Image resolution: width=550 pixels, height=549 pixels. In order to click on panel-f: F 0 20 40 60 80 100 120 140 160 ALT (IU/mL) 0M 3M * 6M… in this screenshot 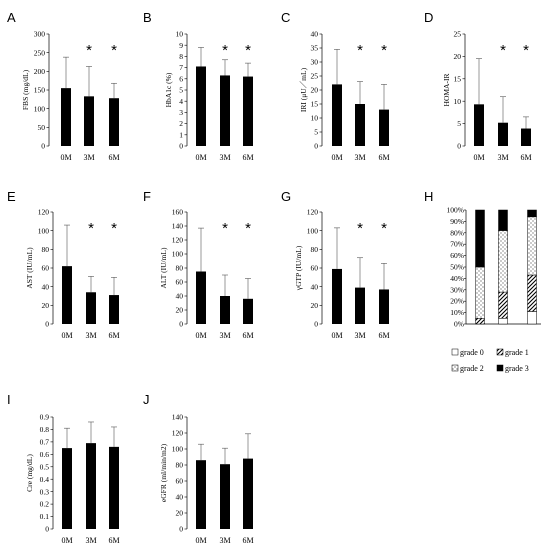, I will do `click(198, 264)`.